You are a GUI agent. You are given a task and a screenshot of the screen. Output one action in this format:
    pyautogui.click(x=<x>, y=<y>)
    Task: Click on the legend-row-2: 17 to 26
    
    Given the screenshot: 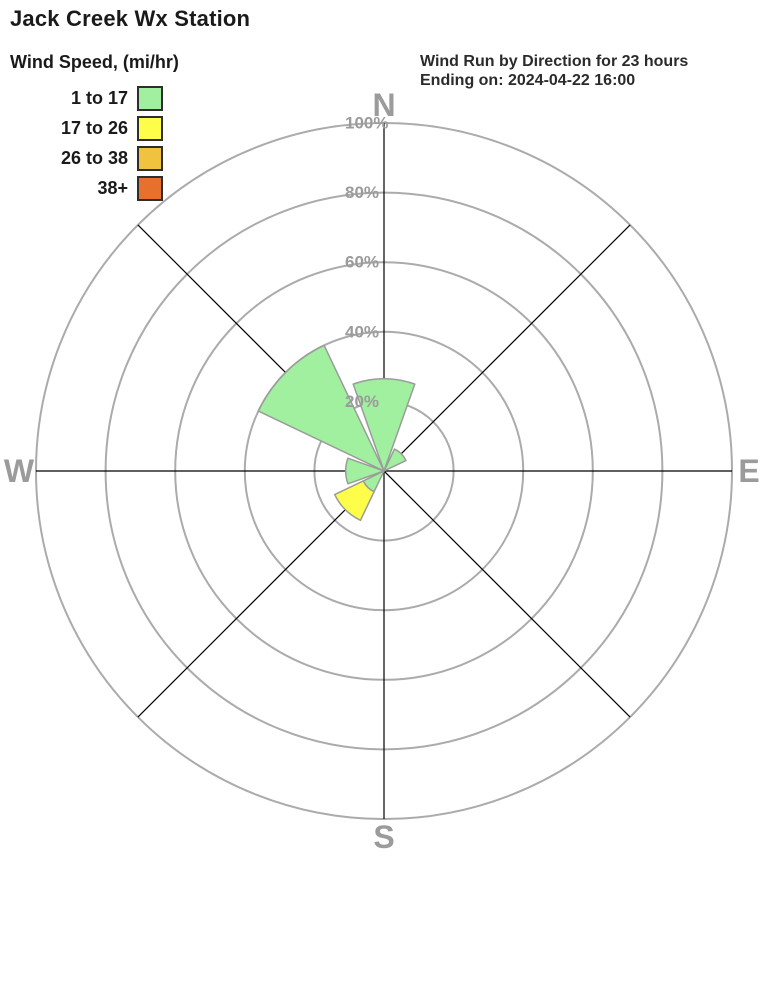 What is the action you would take?
    pyautogui.click(x=94, y=128)
    